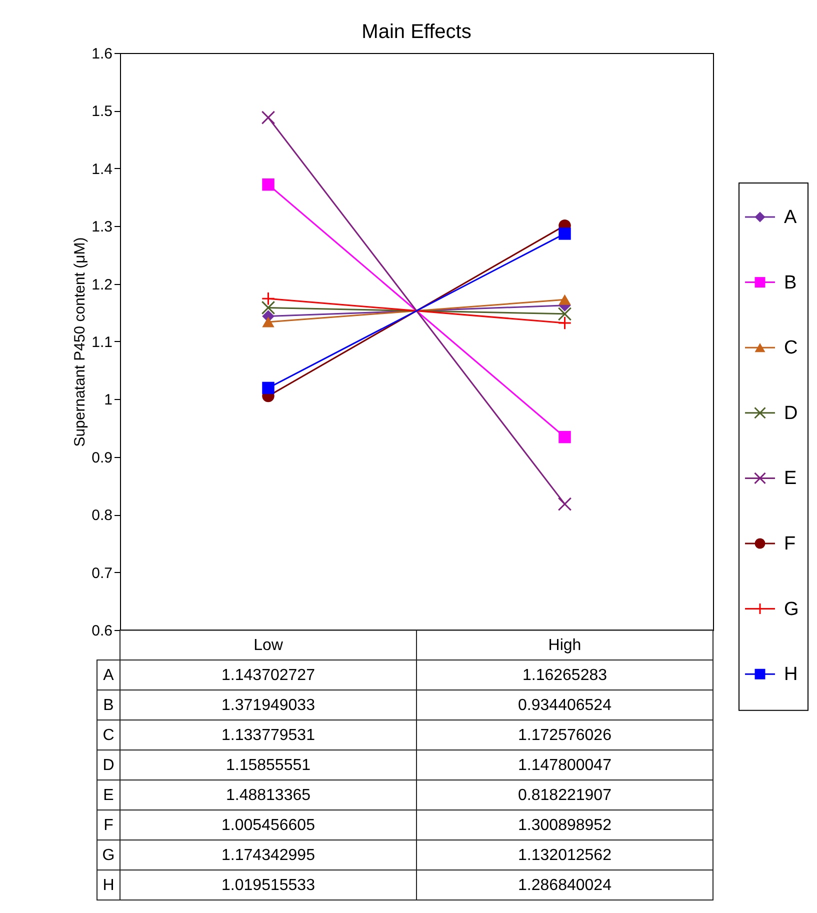 This screenshot has width=817, height=913. I want to click on data-label: 1.48813365, so click(268, 795).